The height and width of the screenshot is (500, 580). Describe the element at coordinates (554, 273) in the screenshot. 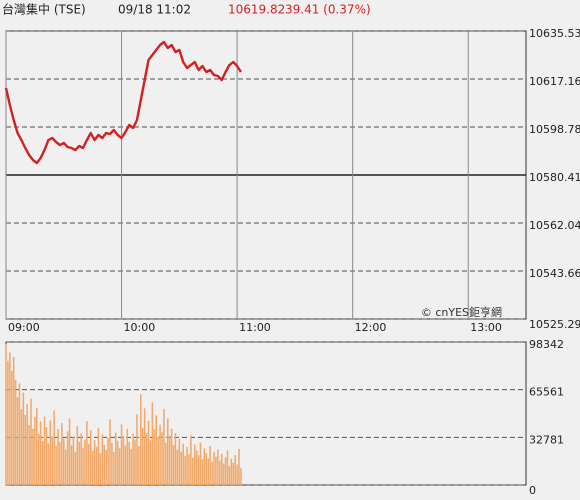

I see `y-tick-label: 10543.66` at that location.